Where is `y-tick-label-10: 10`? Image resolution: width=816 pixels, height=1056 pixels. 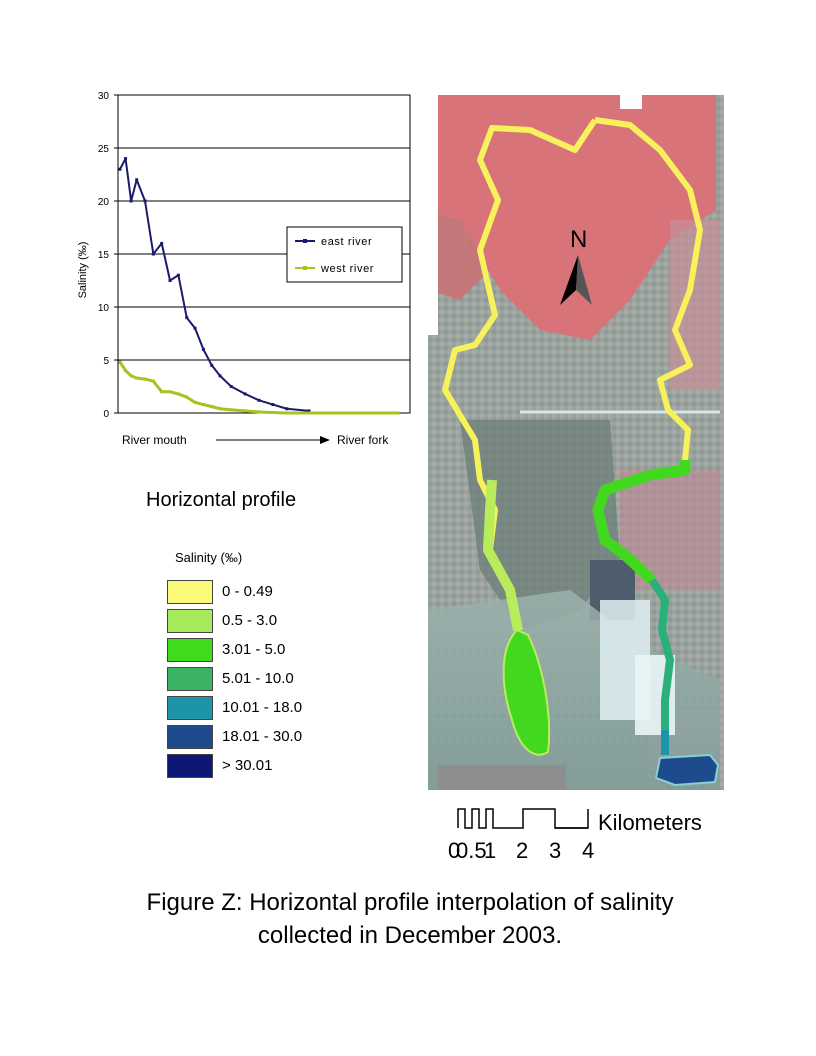
y-tick-label-10: 10 is located at coordinates (104, 308).